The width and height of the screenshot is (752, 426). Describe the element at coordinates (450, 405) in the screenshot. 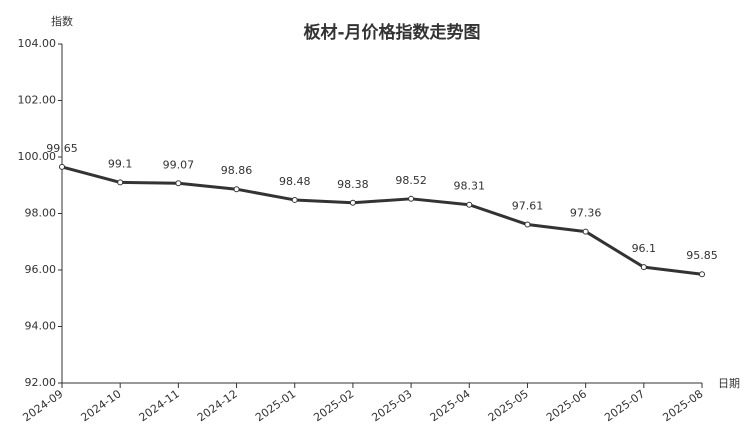

I see `x-tick-label: 2025-04` at that location.